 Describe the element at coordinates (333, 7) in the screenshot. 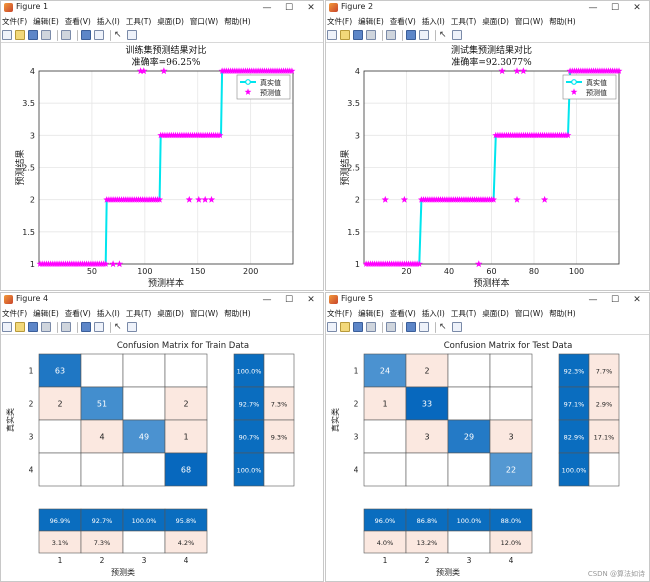

I see `matlab-icon` at that location.